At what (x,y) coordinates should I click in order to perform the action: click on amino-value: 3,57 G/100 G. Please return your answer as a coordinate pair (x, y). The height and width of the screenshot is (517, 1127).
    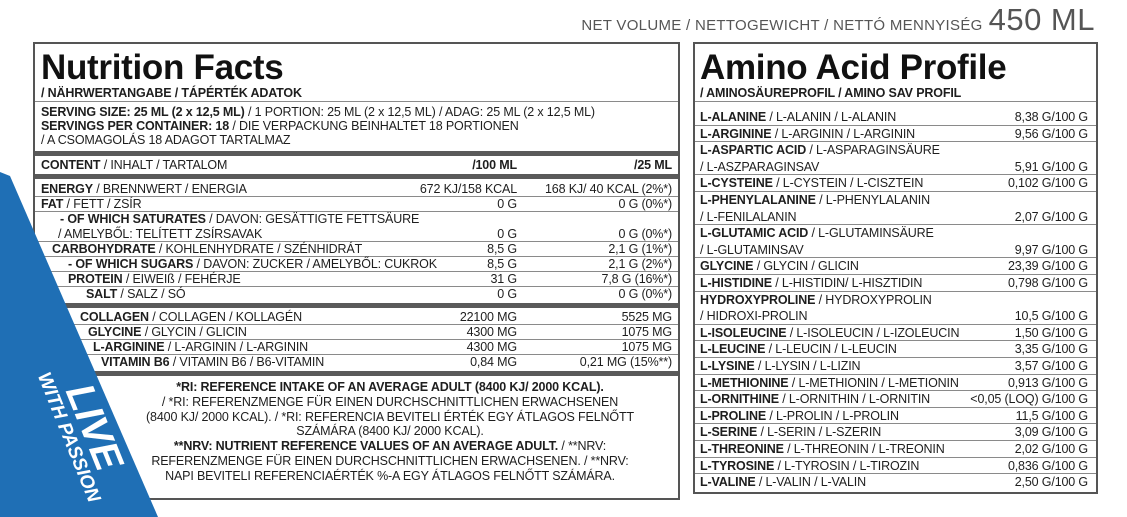
    Looking at the image, I should click on (1051, 366).